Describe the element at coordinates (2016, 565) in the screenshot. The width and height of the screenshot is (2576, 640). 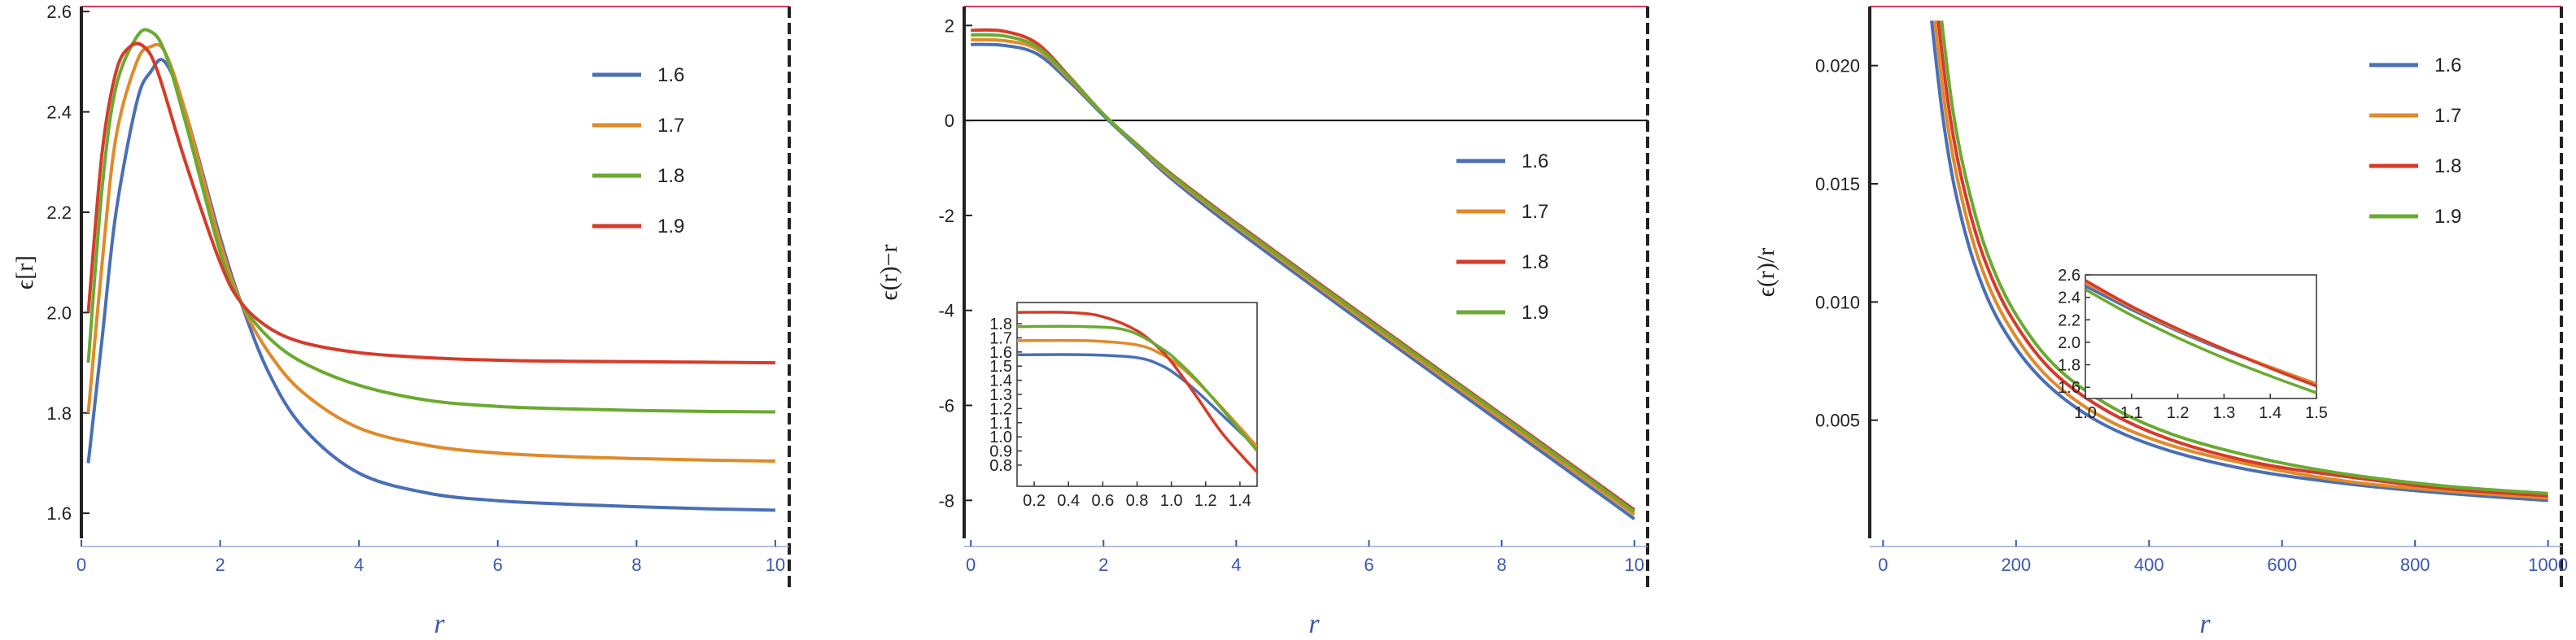
I see `x-tick-label: 200` at that location.